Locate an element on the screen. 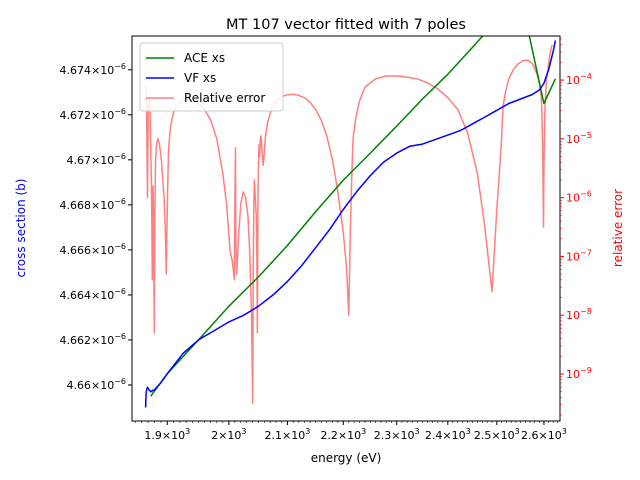  y-tick-label: 4.666×10⁻⁶ is located at coordinates (92, 249).